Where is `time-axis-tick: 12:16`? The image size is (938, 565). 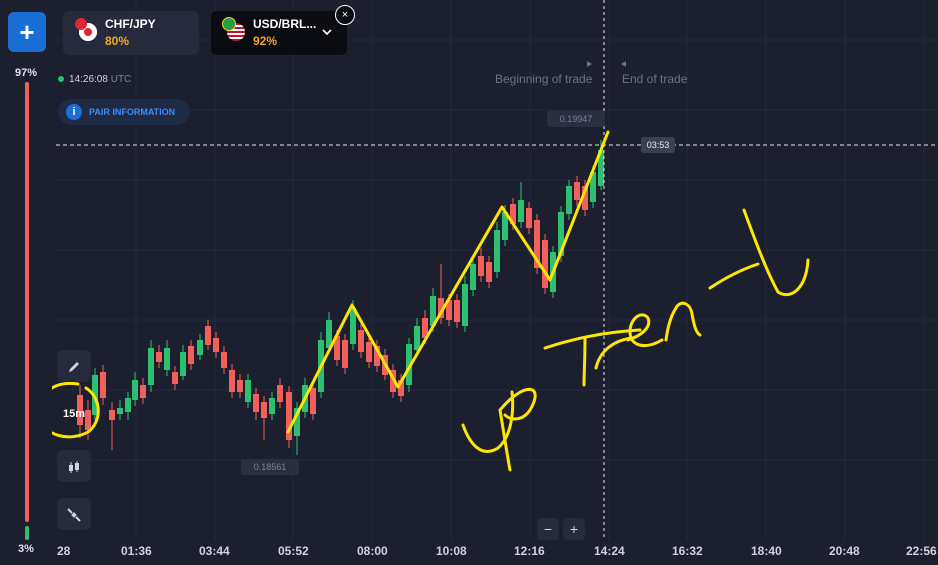 time-axis-tick: 12:16 is located at coordinates (529, 551).